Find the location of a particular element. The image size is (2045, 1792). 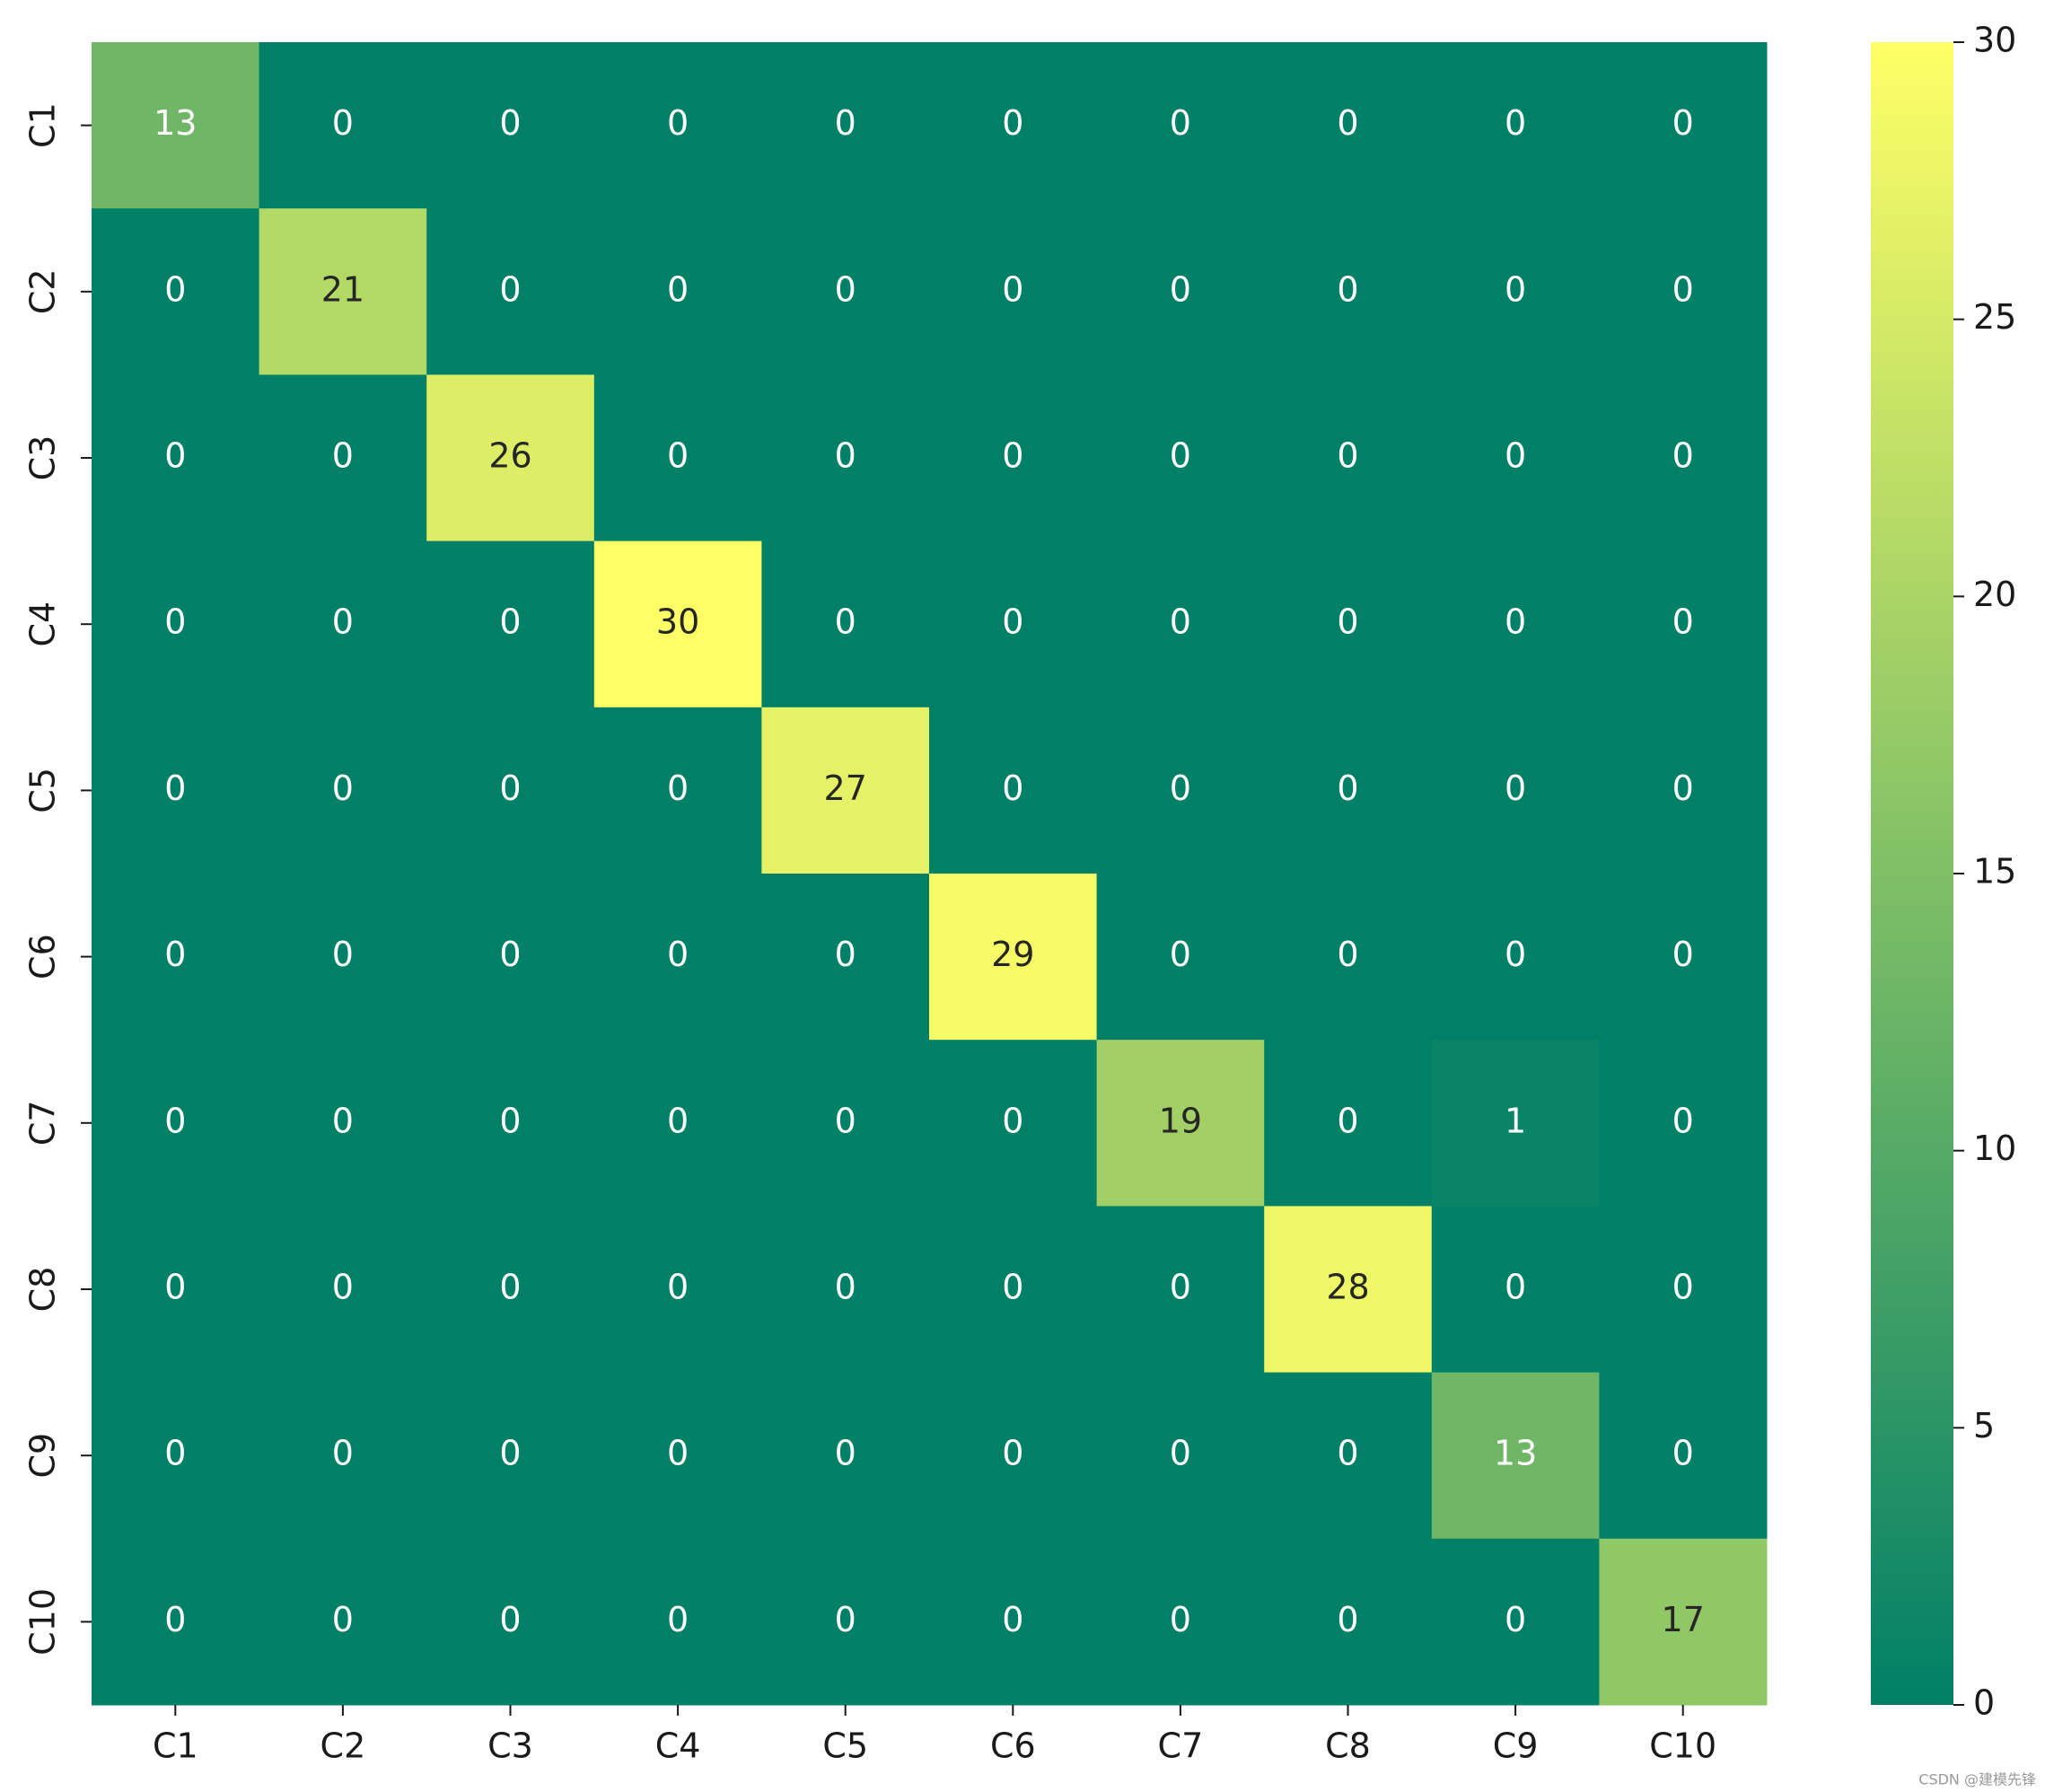

x-tick-label: C5 is located at coordinates (845, 1746).